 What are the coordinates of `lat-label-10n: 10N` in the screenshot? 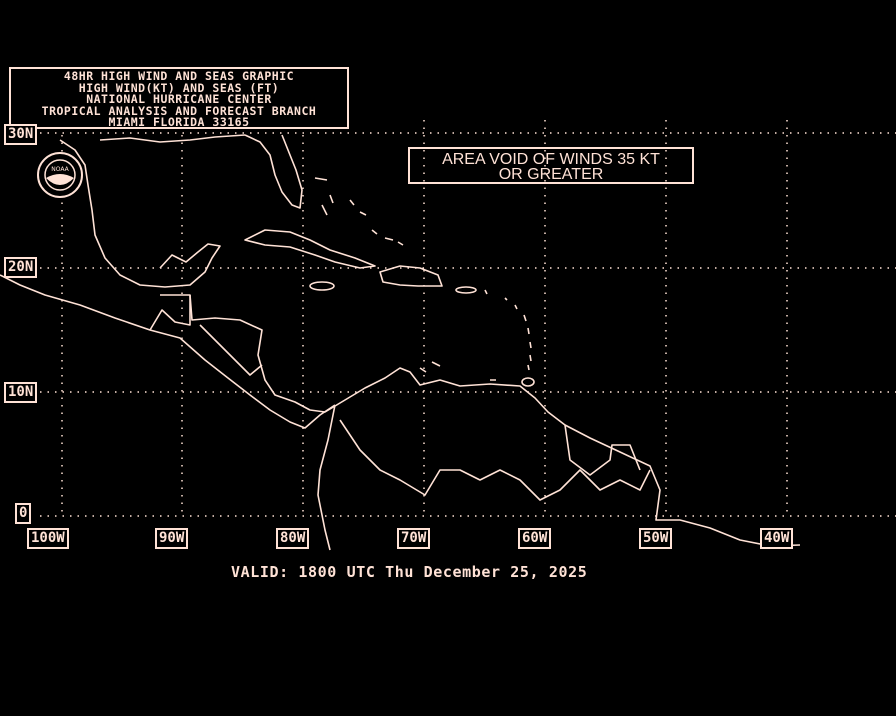 It's located at (21, 392).